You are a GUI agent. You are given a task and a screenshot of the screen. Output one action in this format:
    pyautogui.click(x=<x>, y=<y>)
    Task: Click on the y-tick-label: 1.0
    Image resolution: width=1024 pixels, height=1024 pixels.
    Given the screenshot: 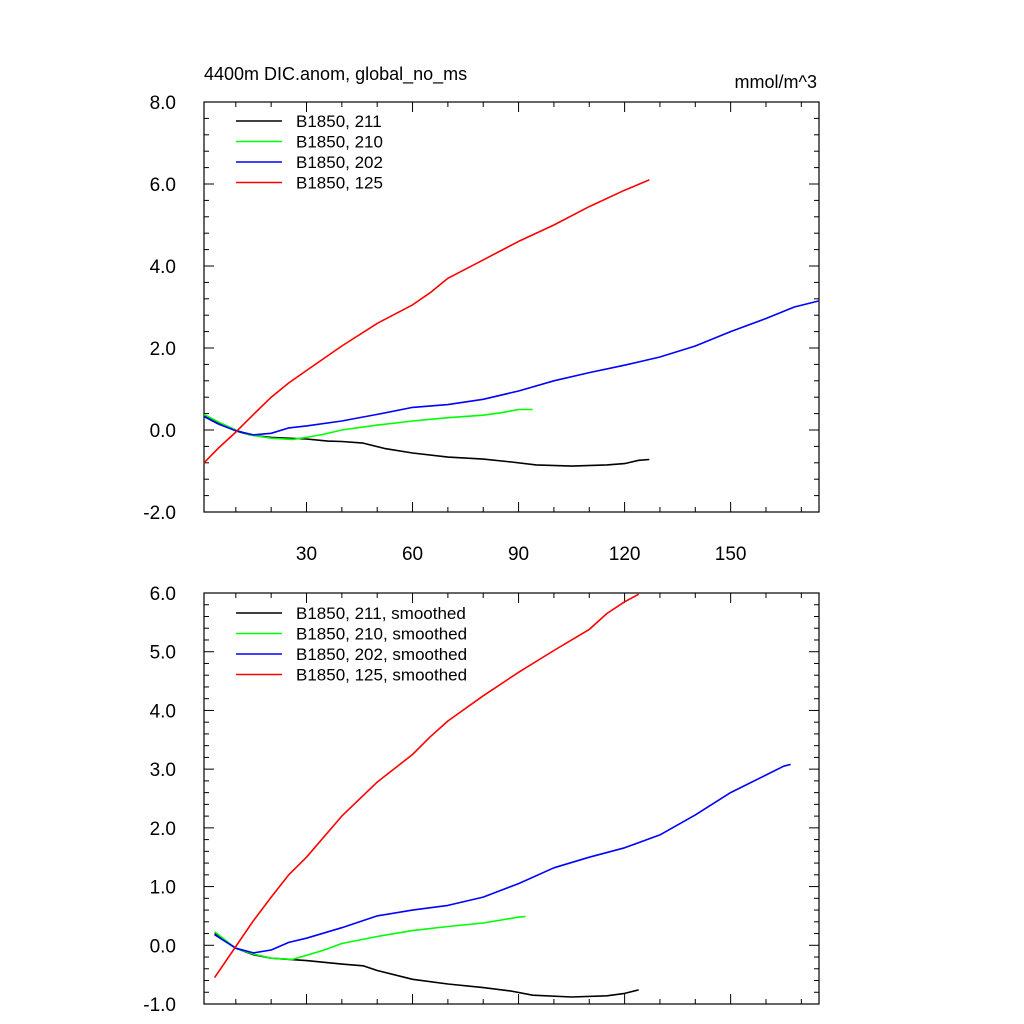 What is the action you would take?
    pyautogui.click(x=163, y=888)
    